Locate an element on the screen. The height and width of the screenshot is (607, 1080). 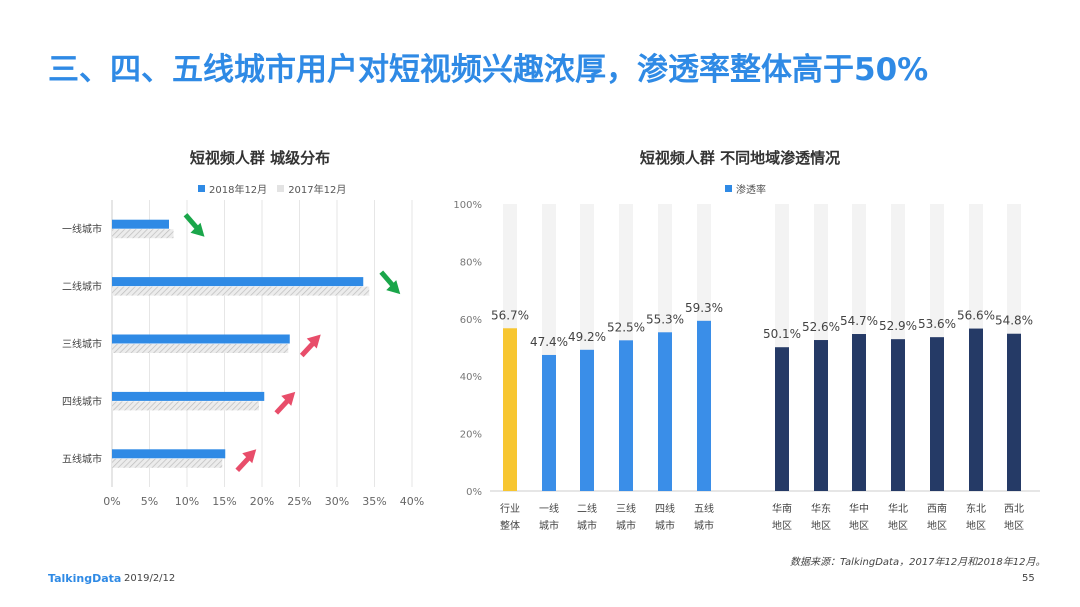
data-label: 53.6% is located at coordinates (937, 324).